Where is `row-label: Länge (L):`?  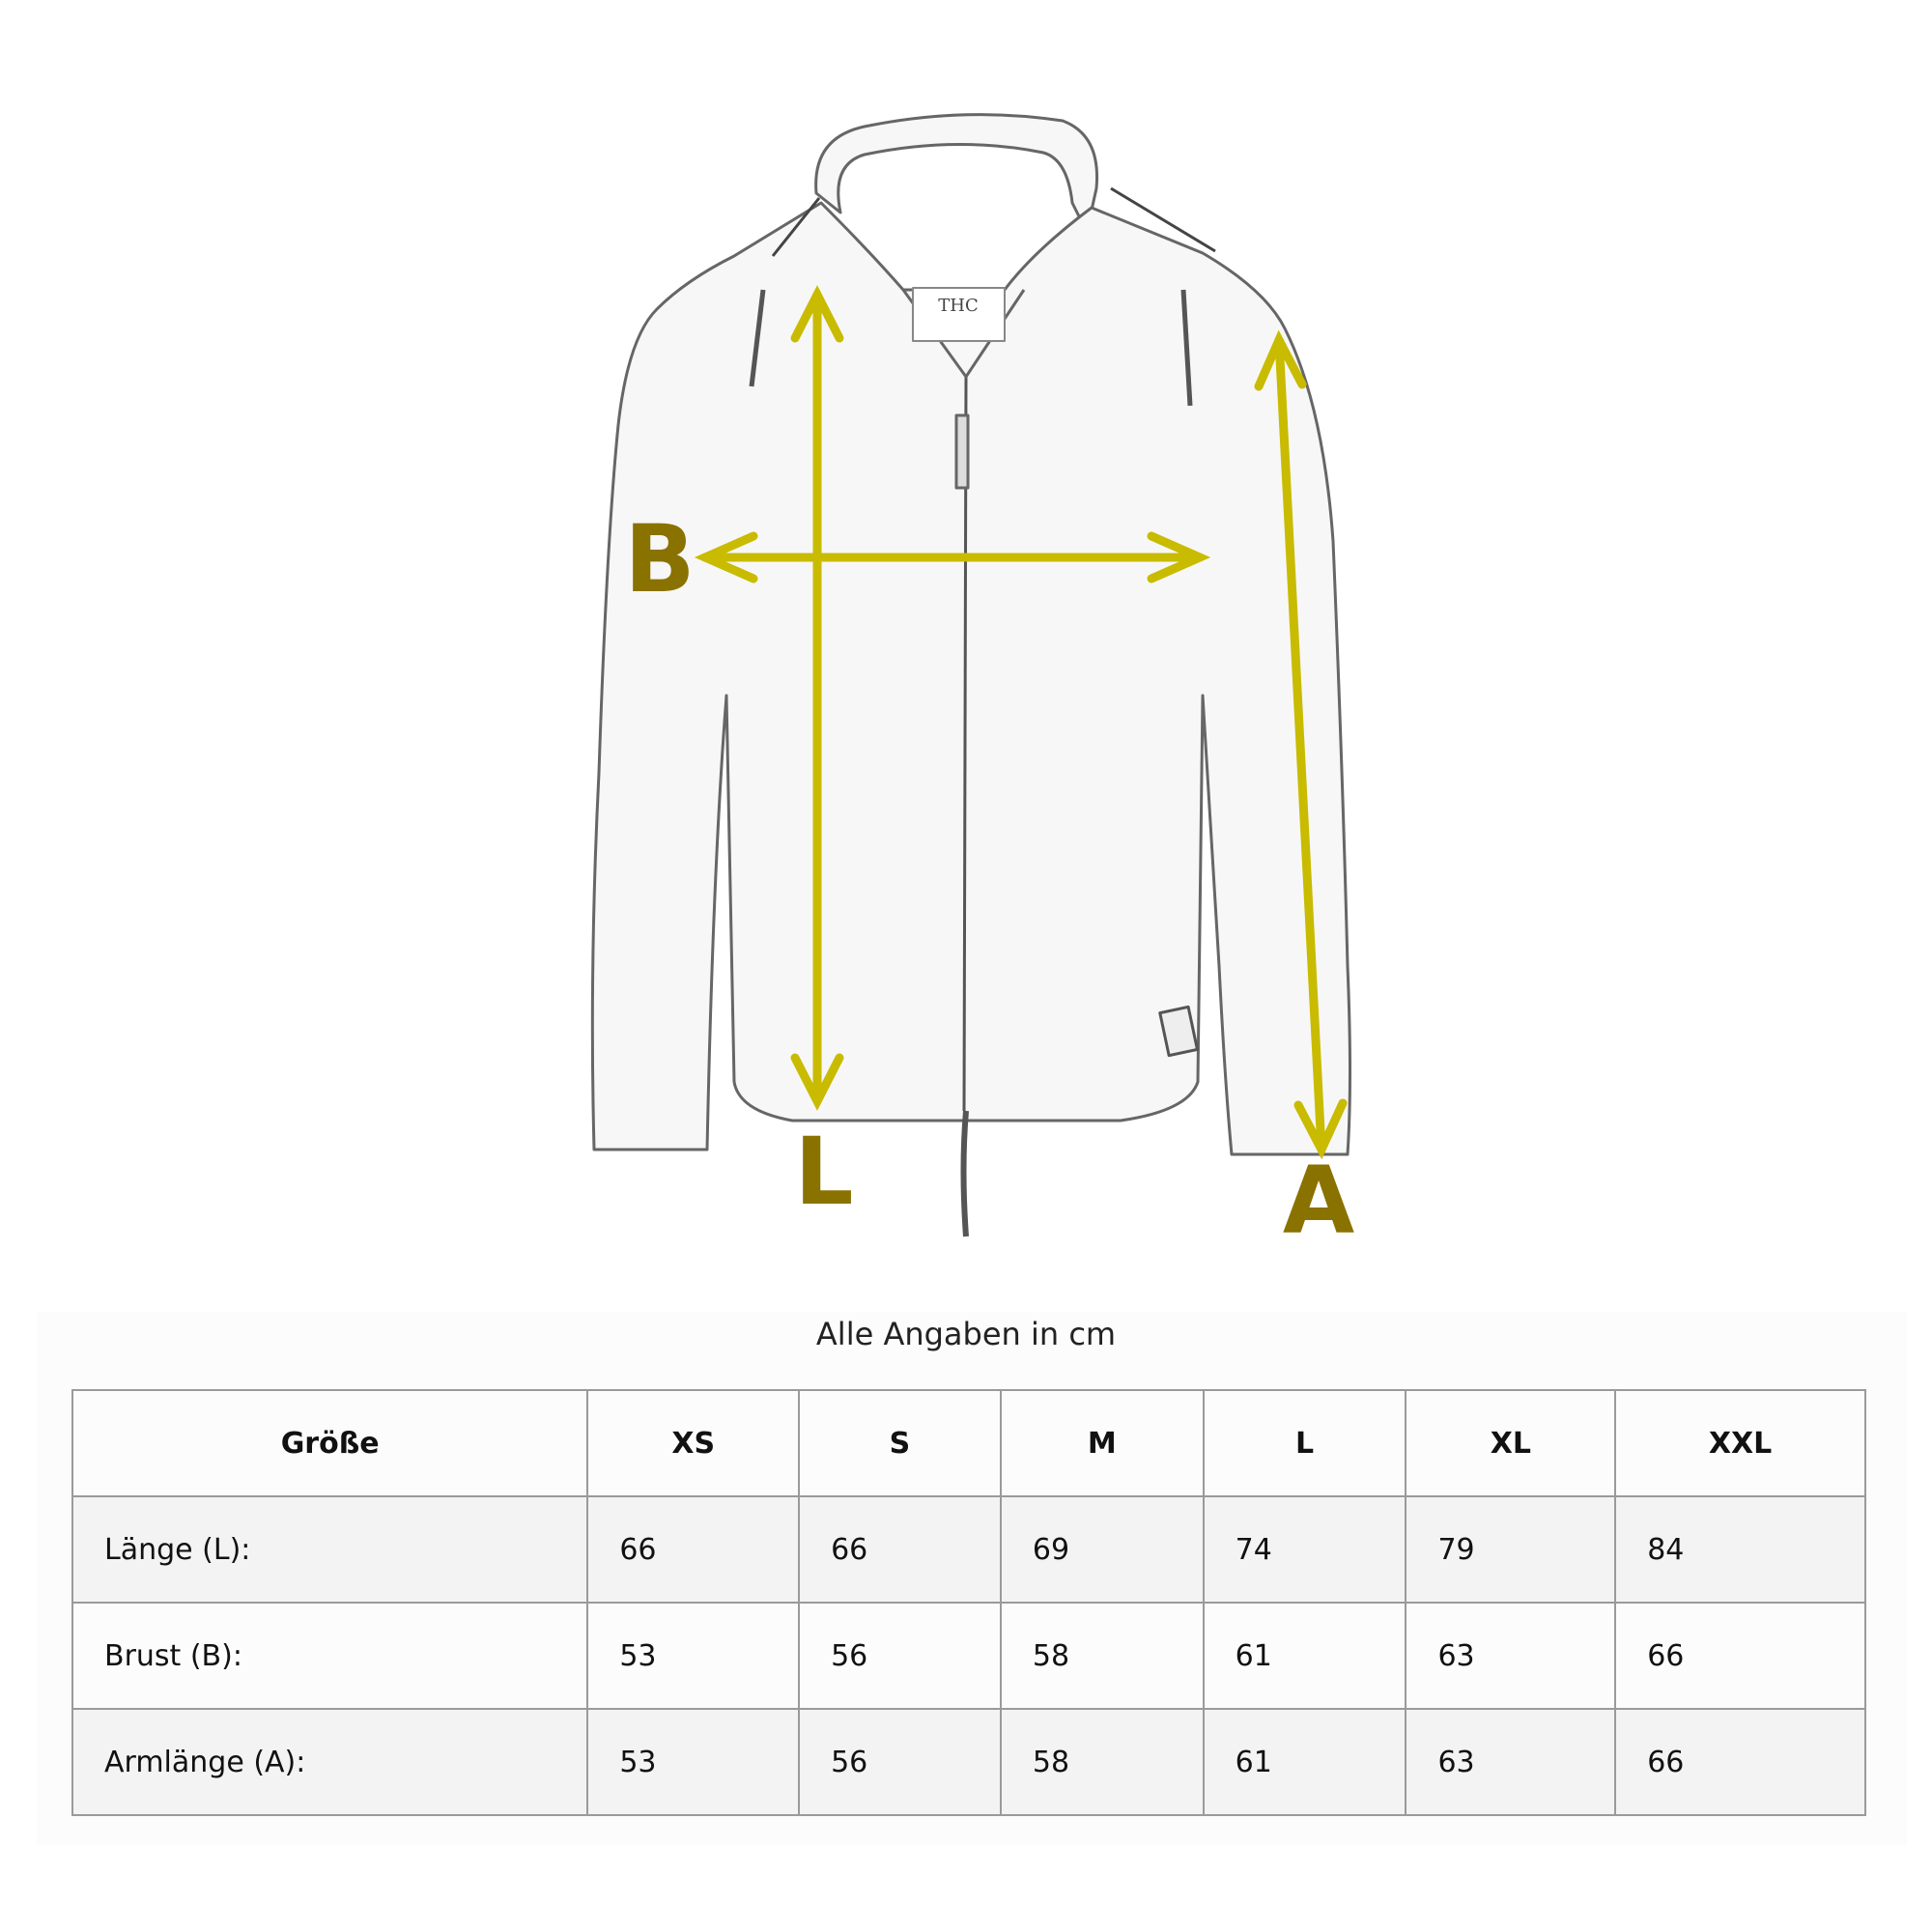 row-label: Länge (L): is located at coordinates (330, 1549).